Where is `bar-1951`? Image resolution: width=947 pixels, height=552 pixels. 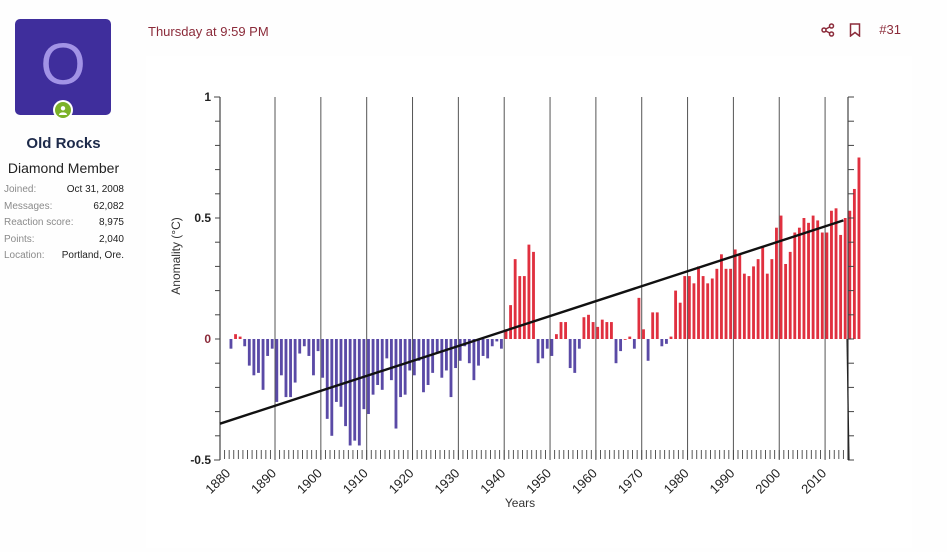 bar-1951 is located at coordinates (556, 336).